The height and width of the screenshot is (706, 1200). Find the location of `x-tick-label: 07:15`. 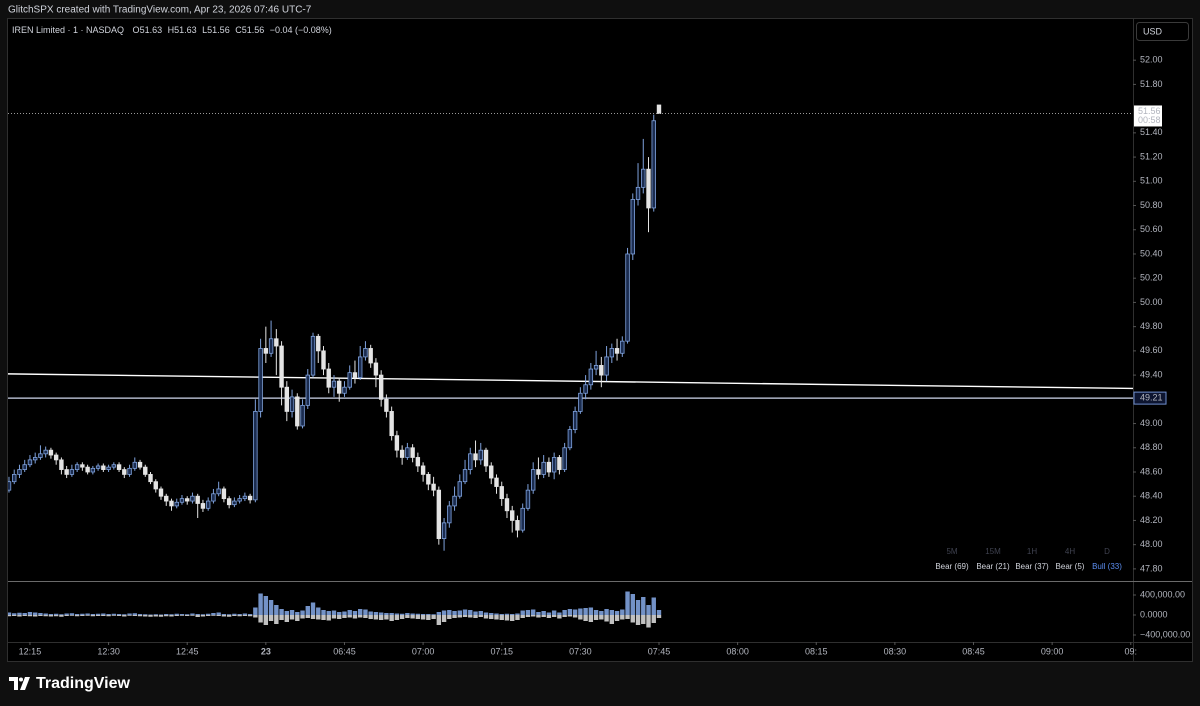

x-tick-label: 07:15 is located at coordinates (501, 651).